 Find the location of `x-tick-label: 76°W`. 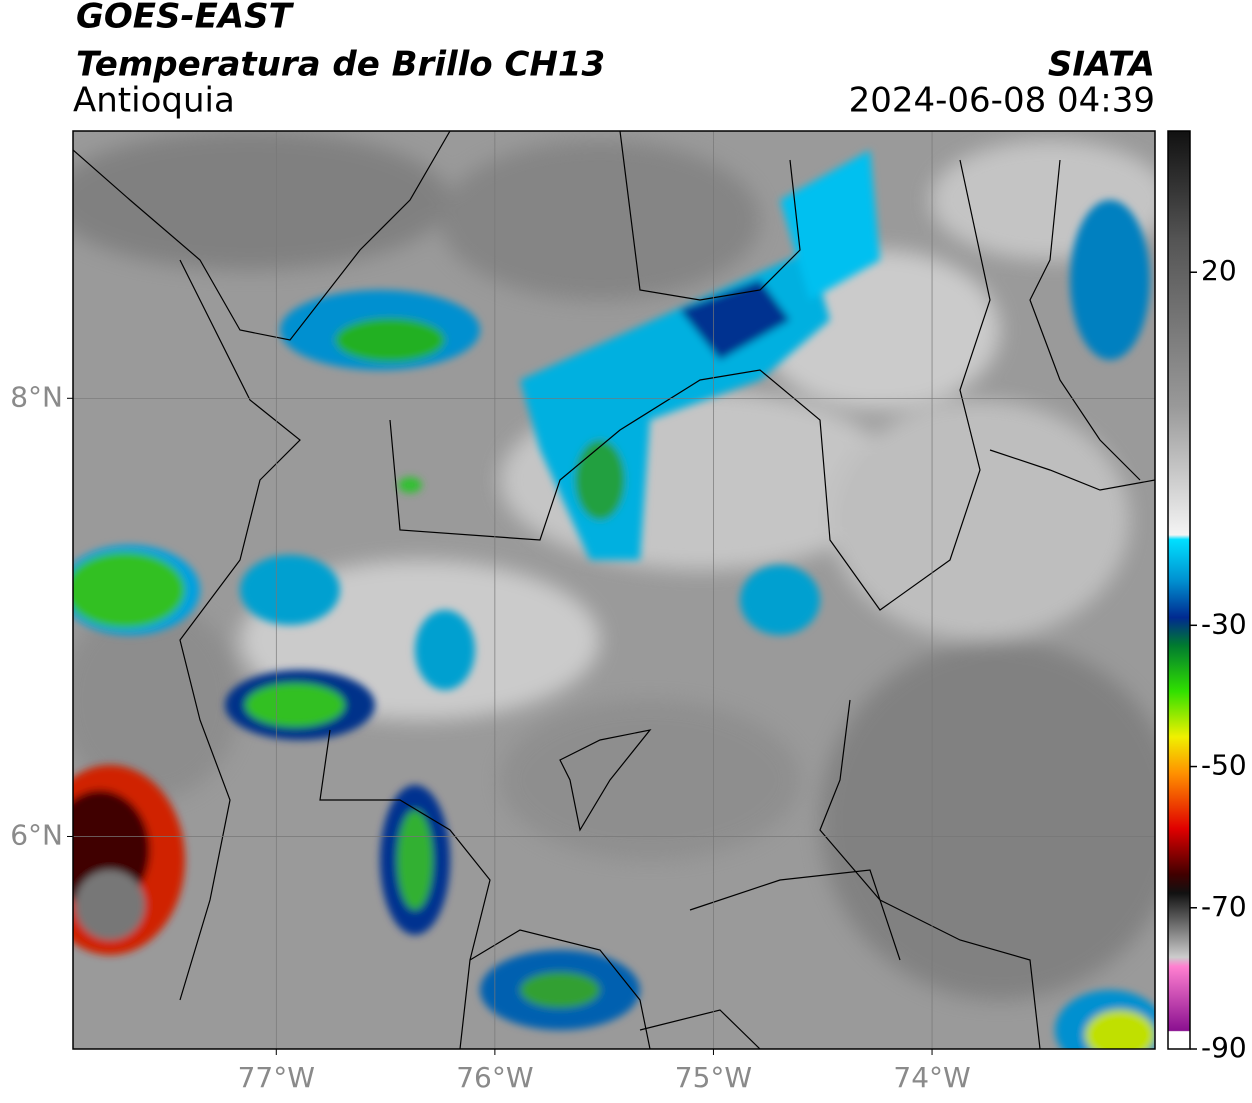

x-tick-label: 76°W is located at coordinates (494, 1077).